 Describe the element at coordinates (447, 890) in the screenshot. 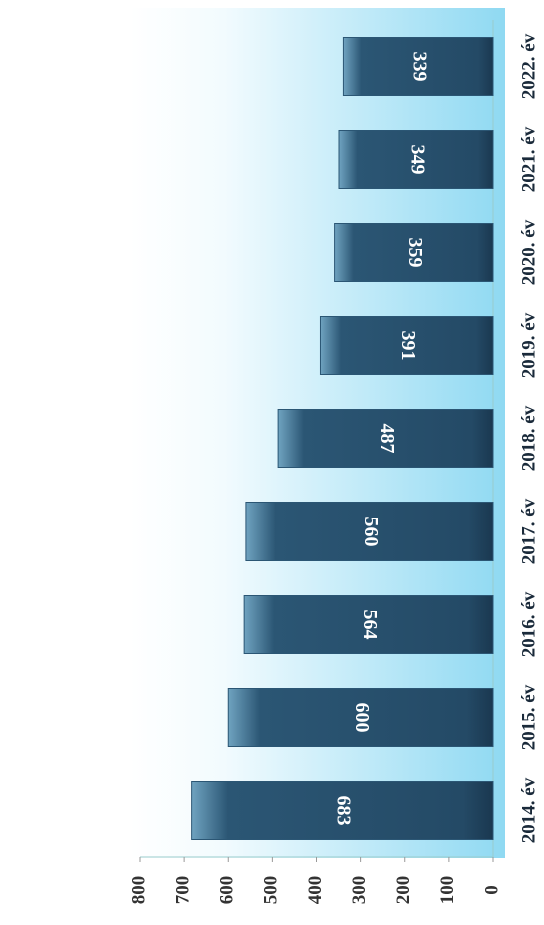

I see `y-tick-label: 100` at that location.